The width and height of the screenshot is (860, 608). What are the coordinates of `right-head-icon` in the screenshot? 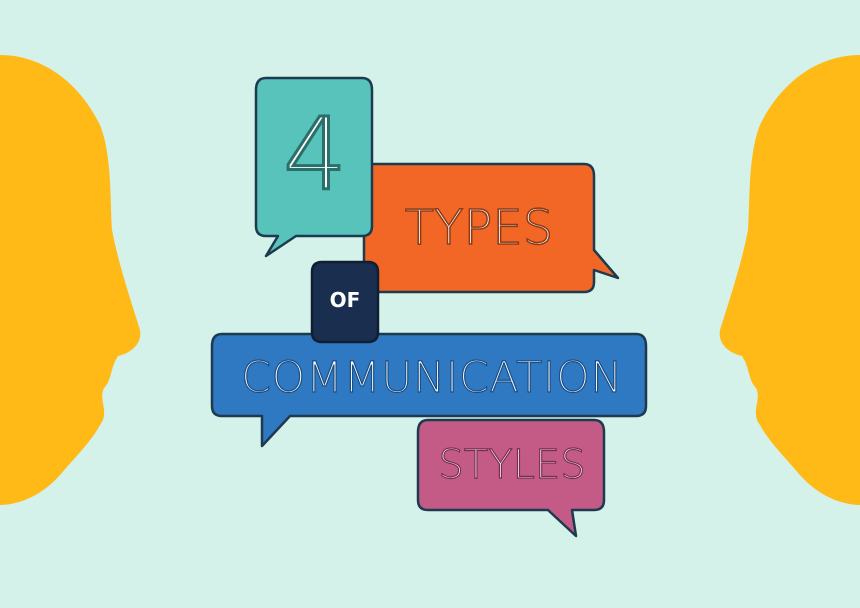 It's located at (789, 280).